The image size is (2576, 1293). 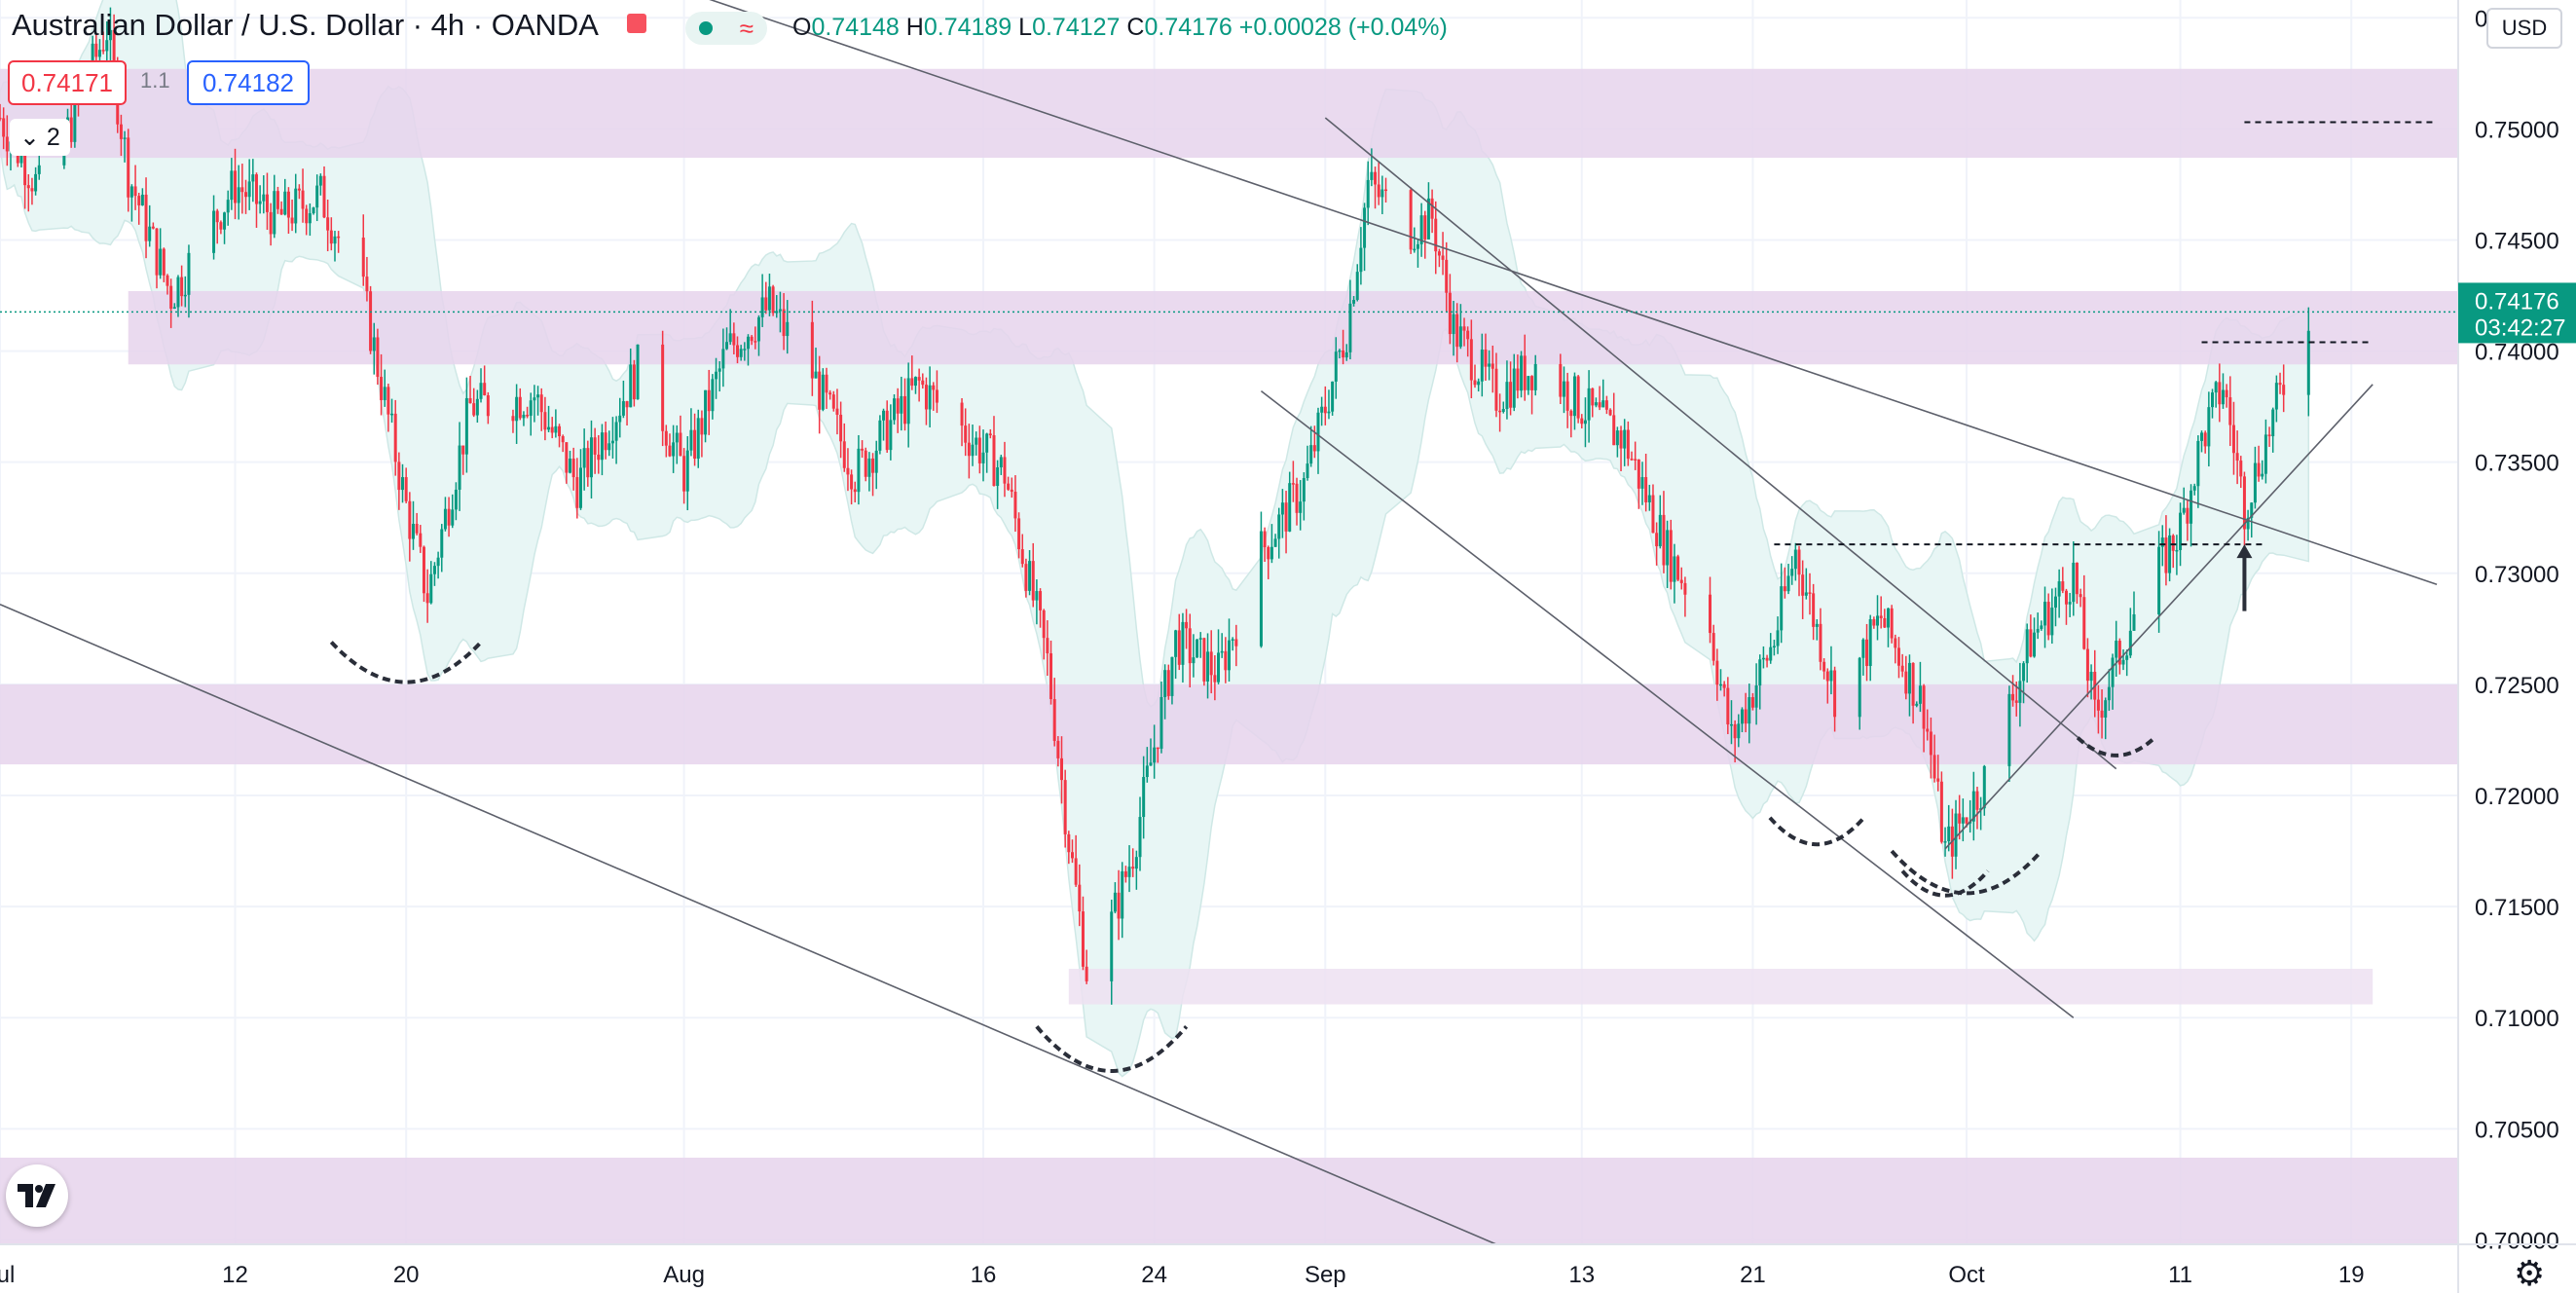 What do you see at coordinates (248, 82) in the screenshot?
I see `buy-price-button: 0.74182` at bounding box center [248, 82].